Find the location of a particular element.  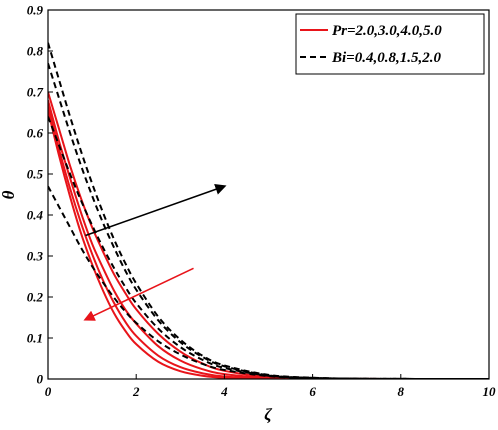

y-axis-label: θ is located at coordinates (9, 194).